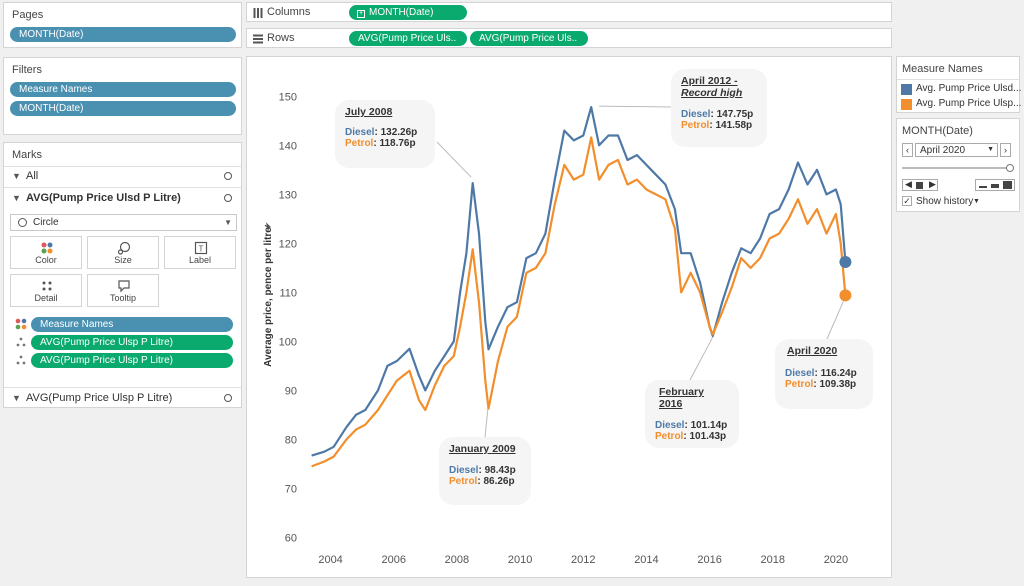 The width and height of the screenshot is (1024, 586). I want to click on rows-pill-diesel: AVG(Pump Price Uls.., so click(408, 38).